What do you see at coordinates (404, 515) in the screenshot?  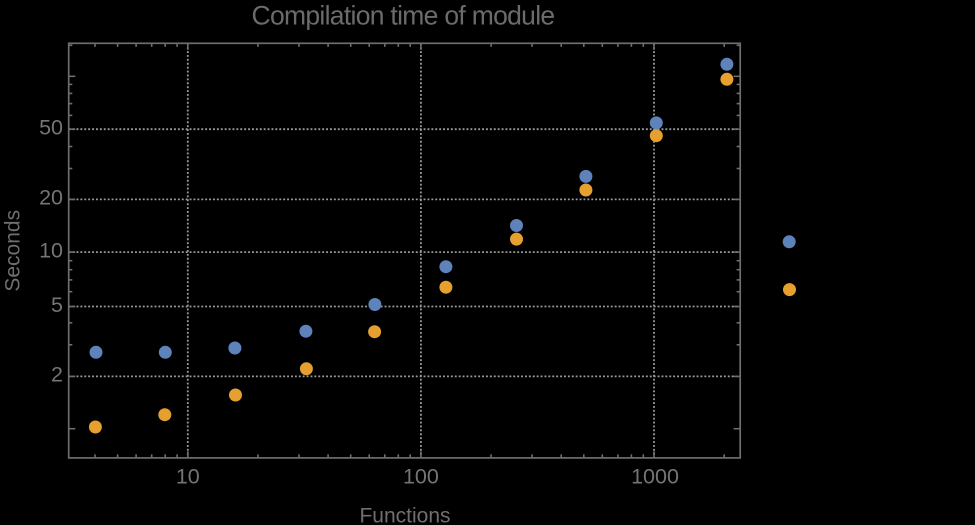 I see `svg-text: Functions` at bounding box center [404, 515].